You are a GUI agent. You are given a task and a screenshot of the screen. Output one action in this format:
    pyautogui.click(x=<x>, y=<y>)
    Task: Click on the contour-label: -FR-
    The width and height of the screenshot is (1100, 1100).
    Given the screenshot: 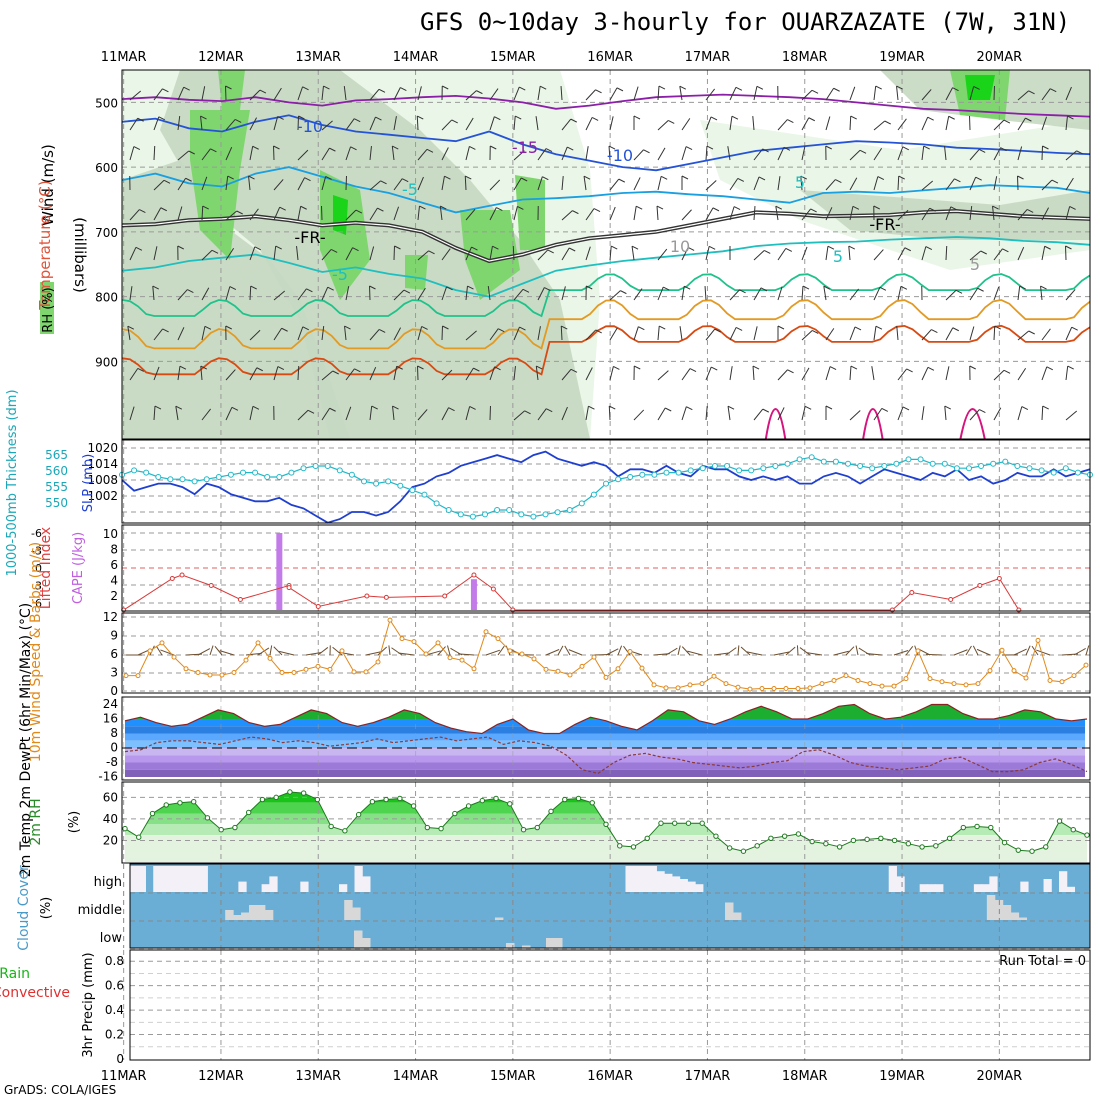 What is the action you would take?
    pyautogui.click(x=884, y=224)
    